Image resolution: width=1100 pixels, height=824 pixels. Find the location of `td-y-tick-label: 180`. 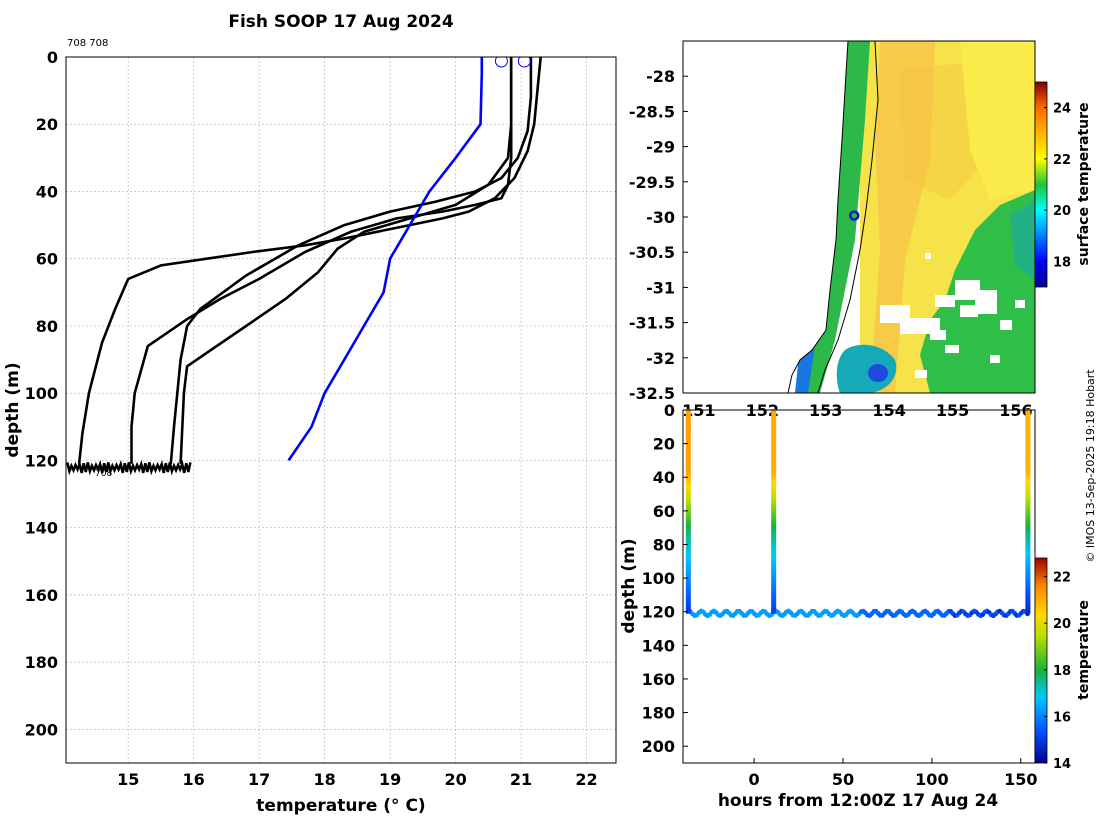

td-y-tick-label: 180 is located at coordinates (658, 713).